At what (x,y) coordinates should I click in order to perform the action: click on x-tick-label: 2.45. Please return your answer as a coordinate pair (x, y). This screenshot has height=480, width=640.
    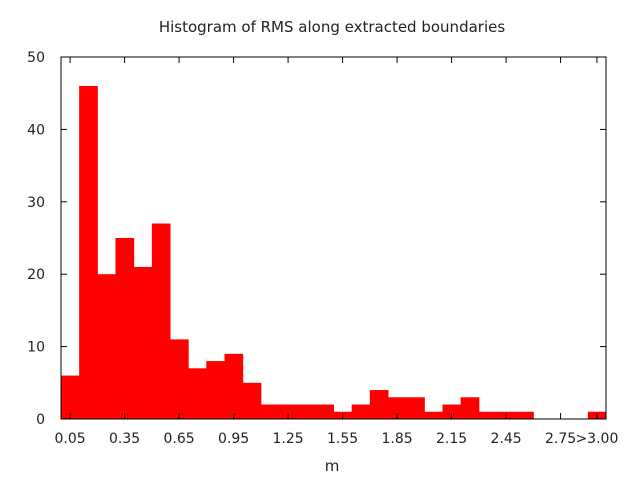
    Looking at the image, I should click on (505, 439).